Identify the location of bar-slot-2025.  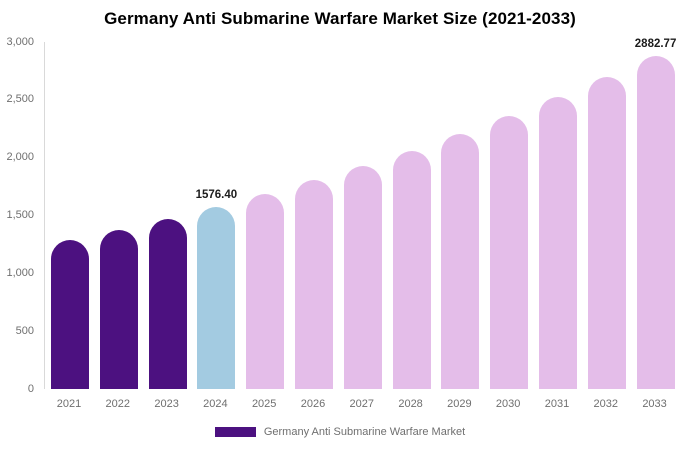
(265, 215).